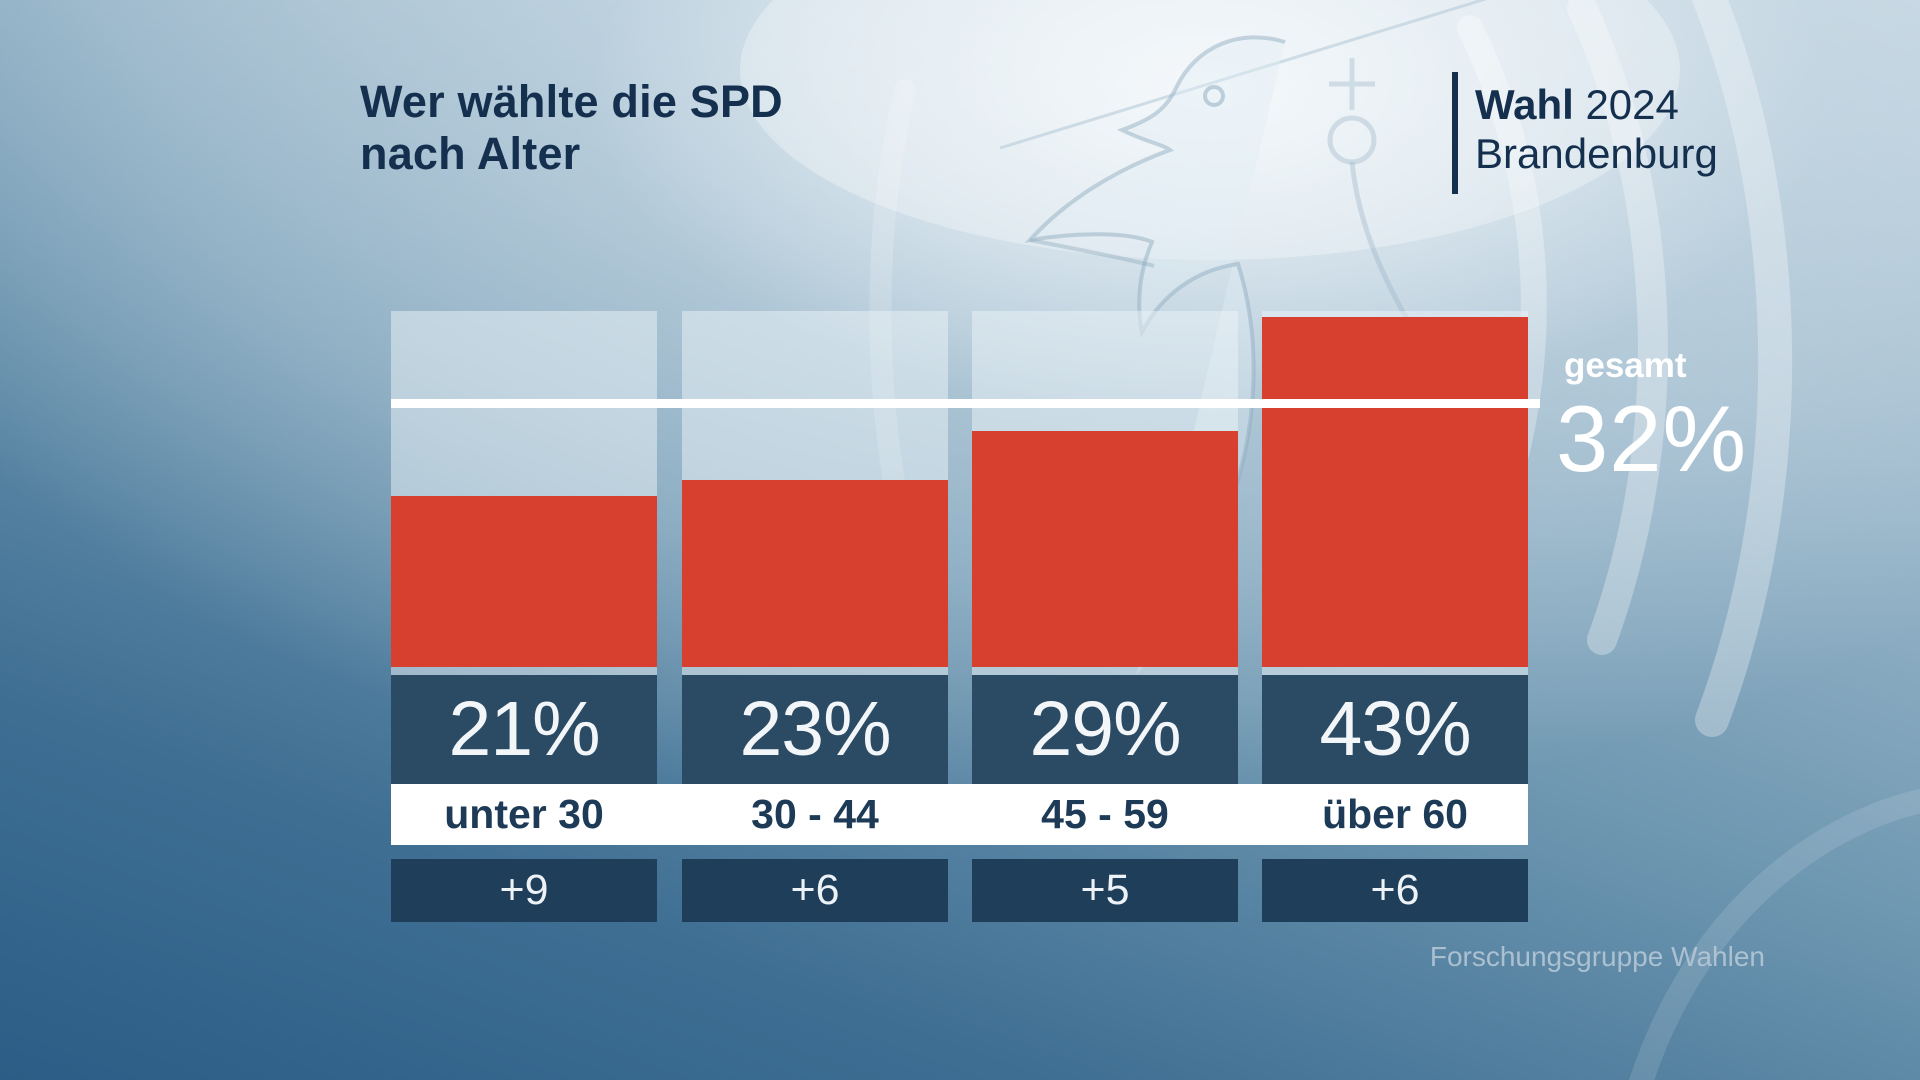 The height and width of the screenshot is (1080, 1920). I want to click on change-value: +9, so click(524, 890).